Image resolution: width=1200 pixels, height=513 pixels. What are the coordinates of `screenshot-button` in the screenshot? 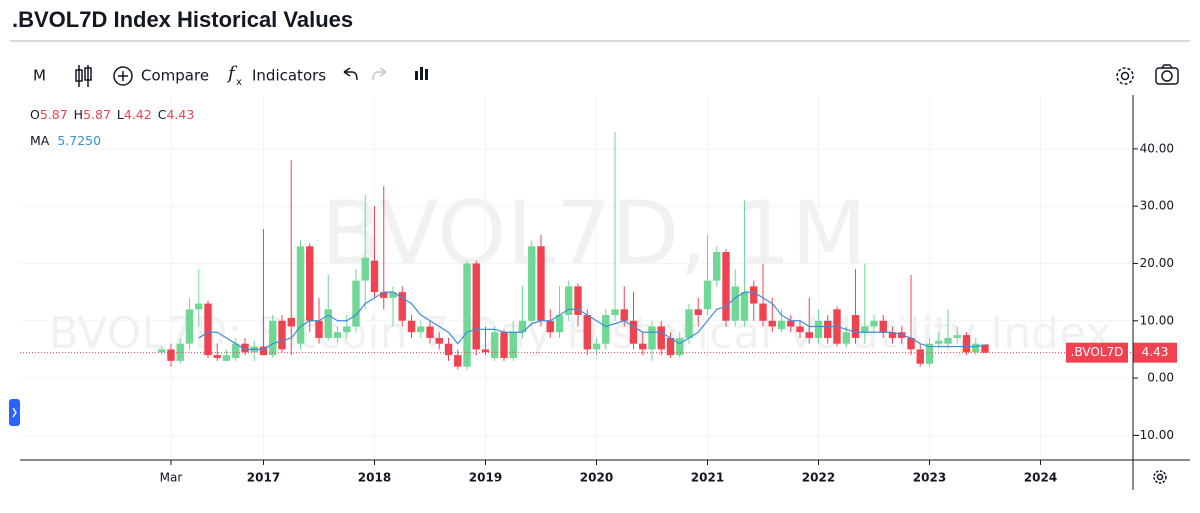 It's located at (1167, 74).